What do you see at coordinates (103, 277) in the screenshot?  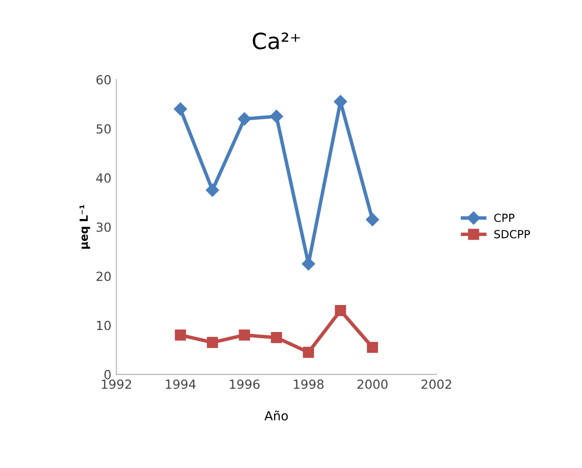 I see `y-tick-label: 20` at bounding box center [103, 277].